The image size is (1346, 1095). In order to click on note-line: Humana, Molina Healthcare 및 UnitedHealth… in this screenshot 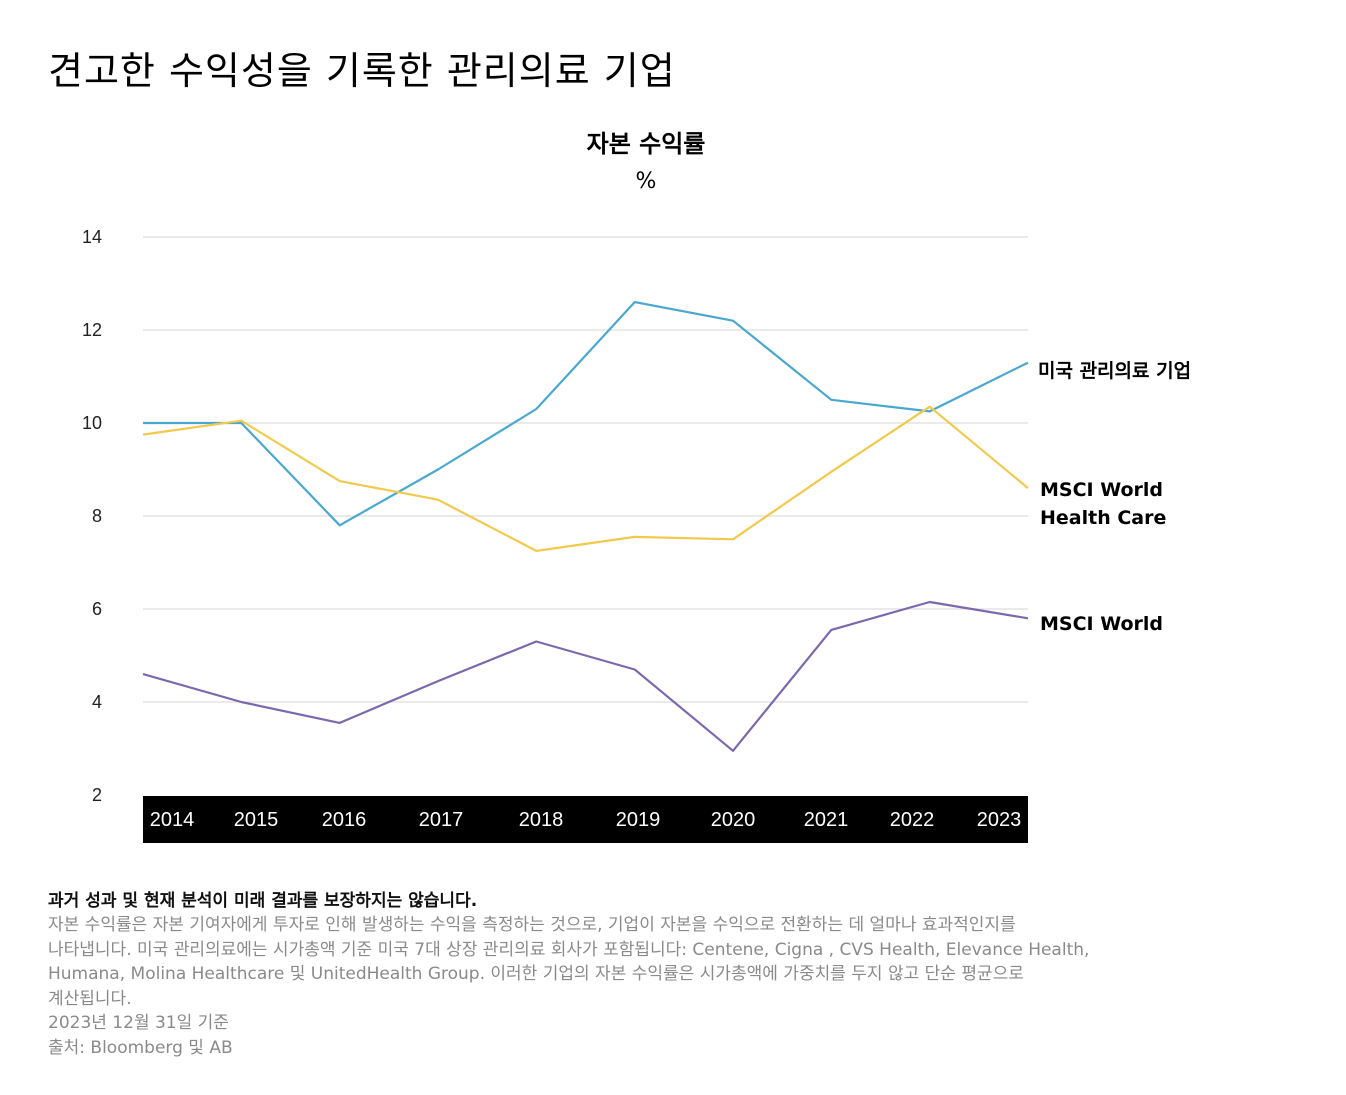, I will do `click(536, 974)`.